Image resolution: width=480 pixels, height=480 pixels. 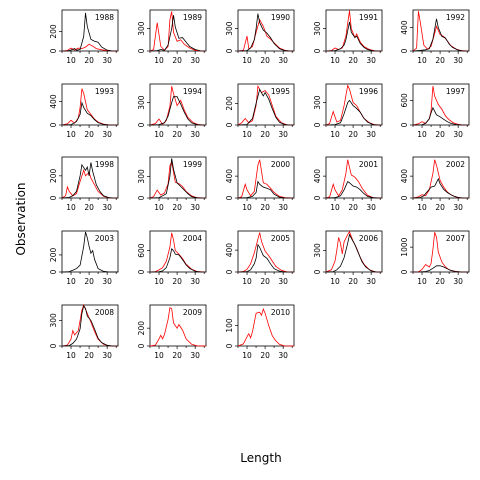 What do you see at coordinates (104, 164) in the screenshot?
I see `panel-title: 1998` at bounding box center [104, 164].